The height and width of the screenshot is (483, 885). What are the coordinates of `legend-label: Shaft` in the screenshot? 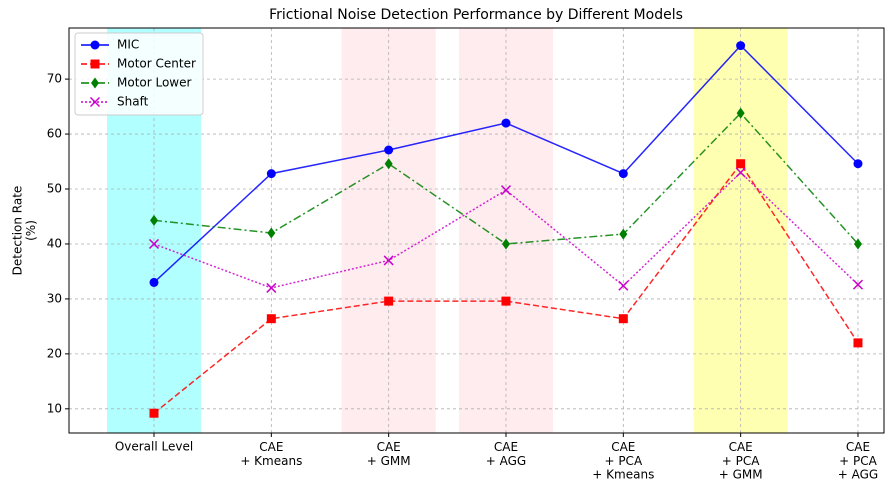 It's located at (133, 102).